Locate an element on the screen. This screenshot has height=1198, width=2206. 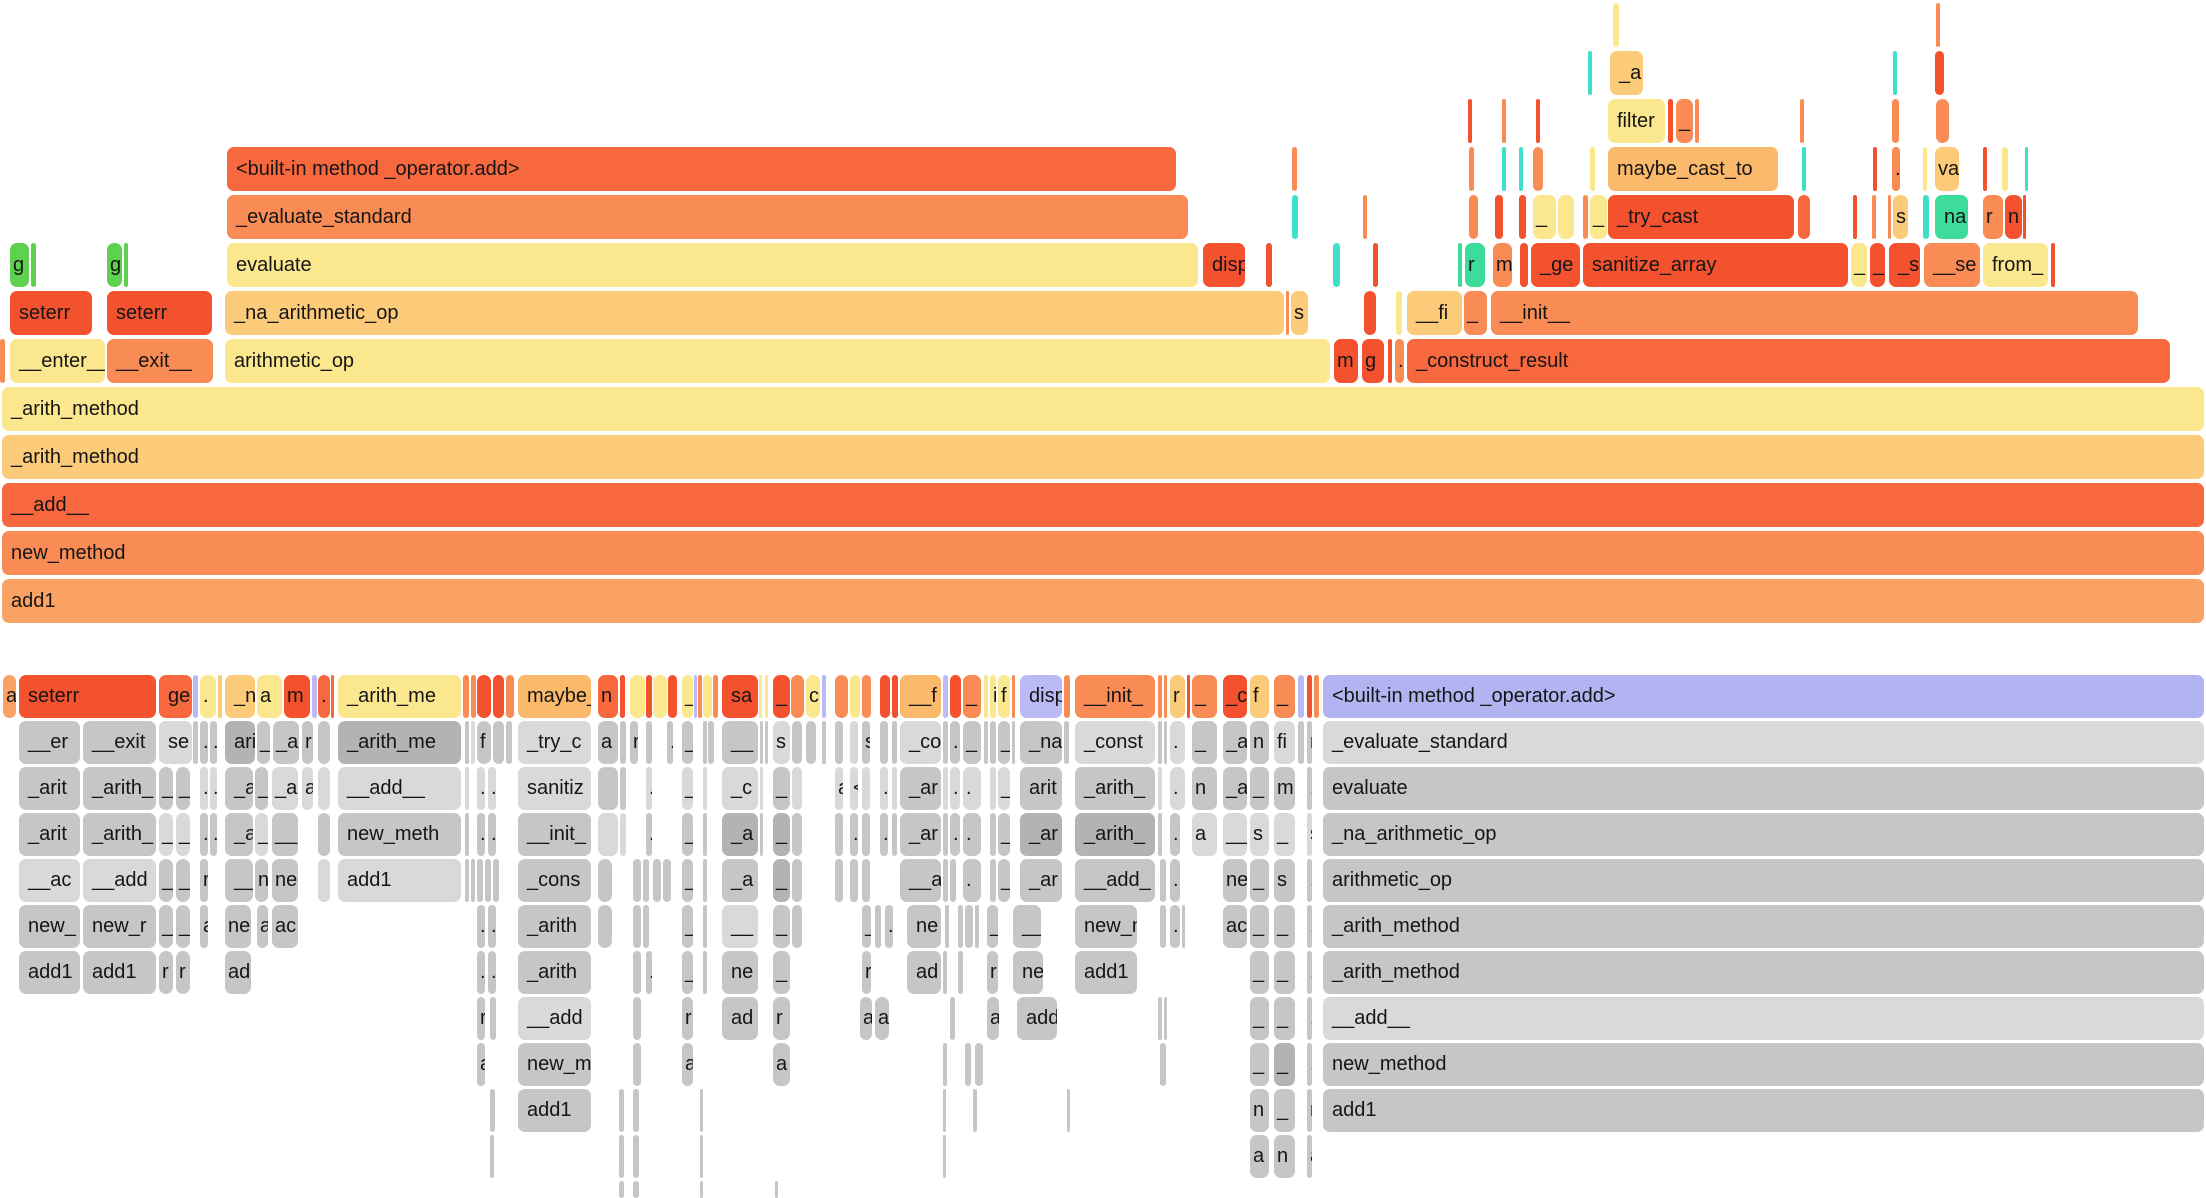
frame-bar: s is located at coordinates (1284, 880).